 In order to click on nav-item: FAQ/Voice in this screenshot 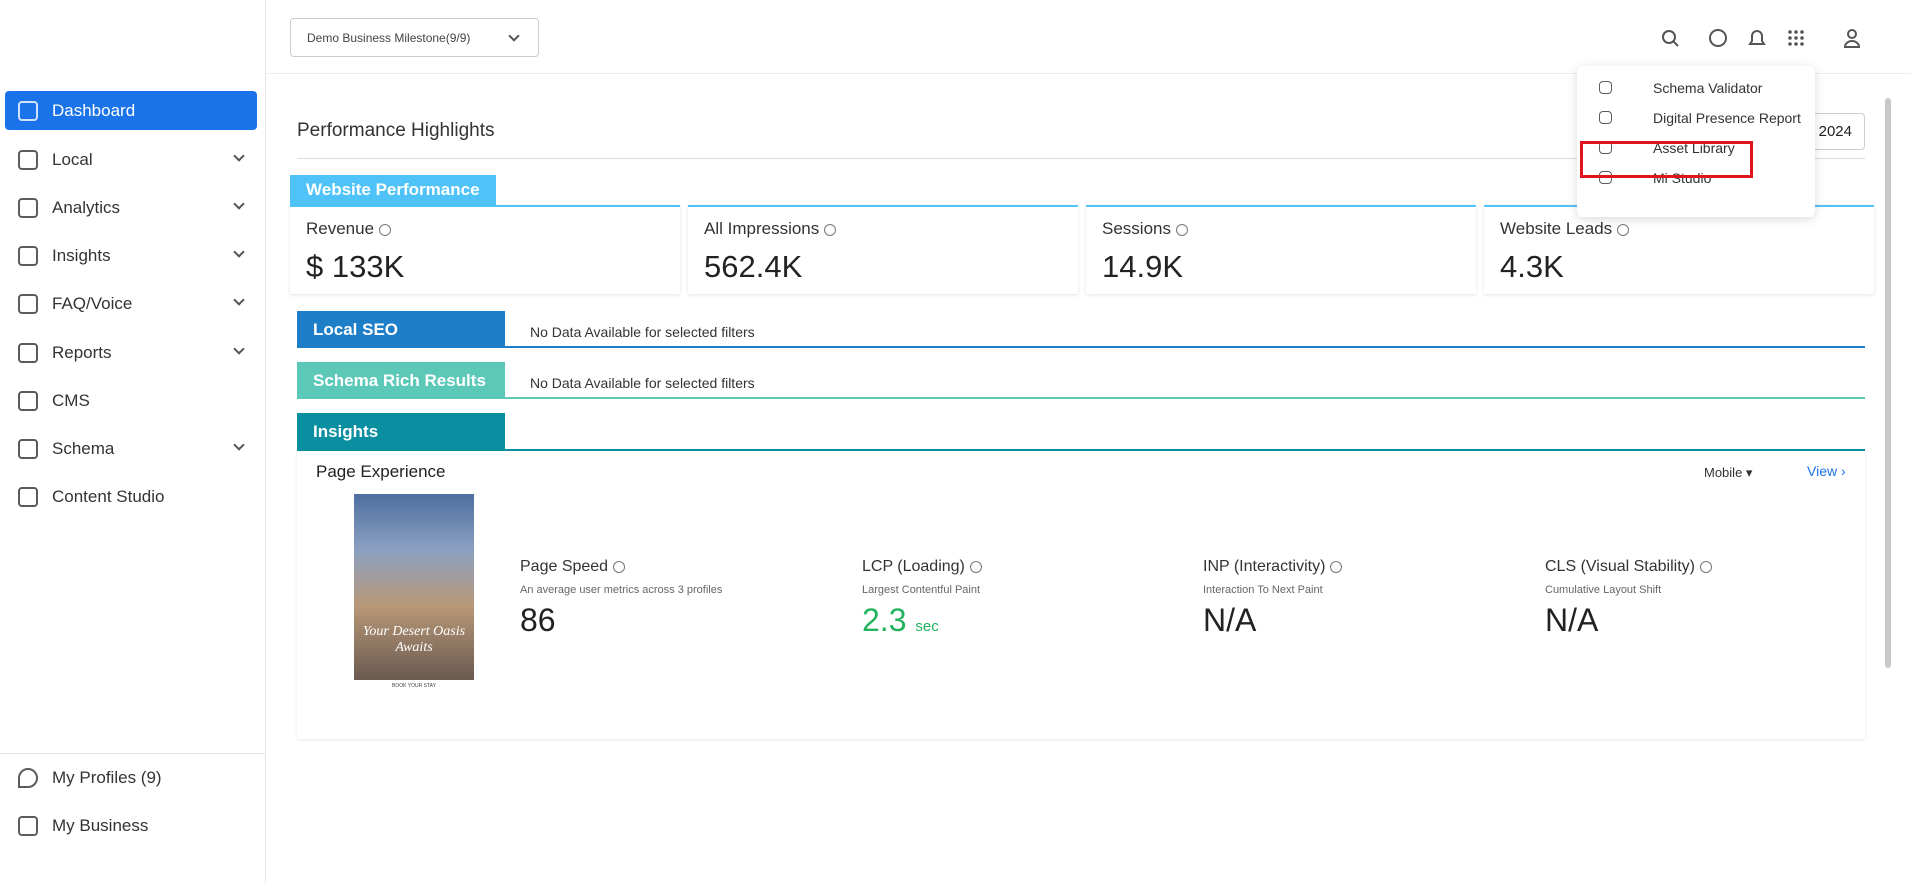, I will do `click(131, 303)`.